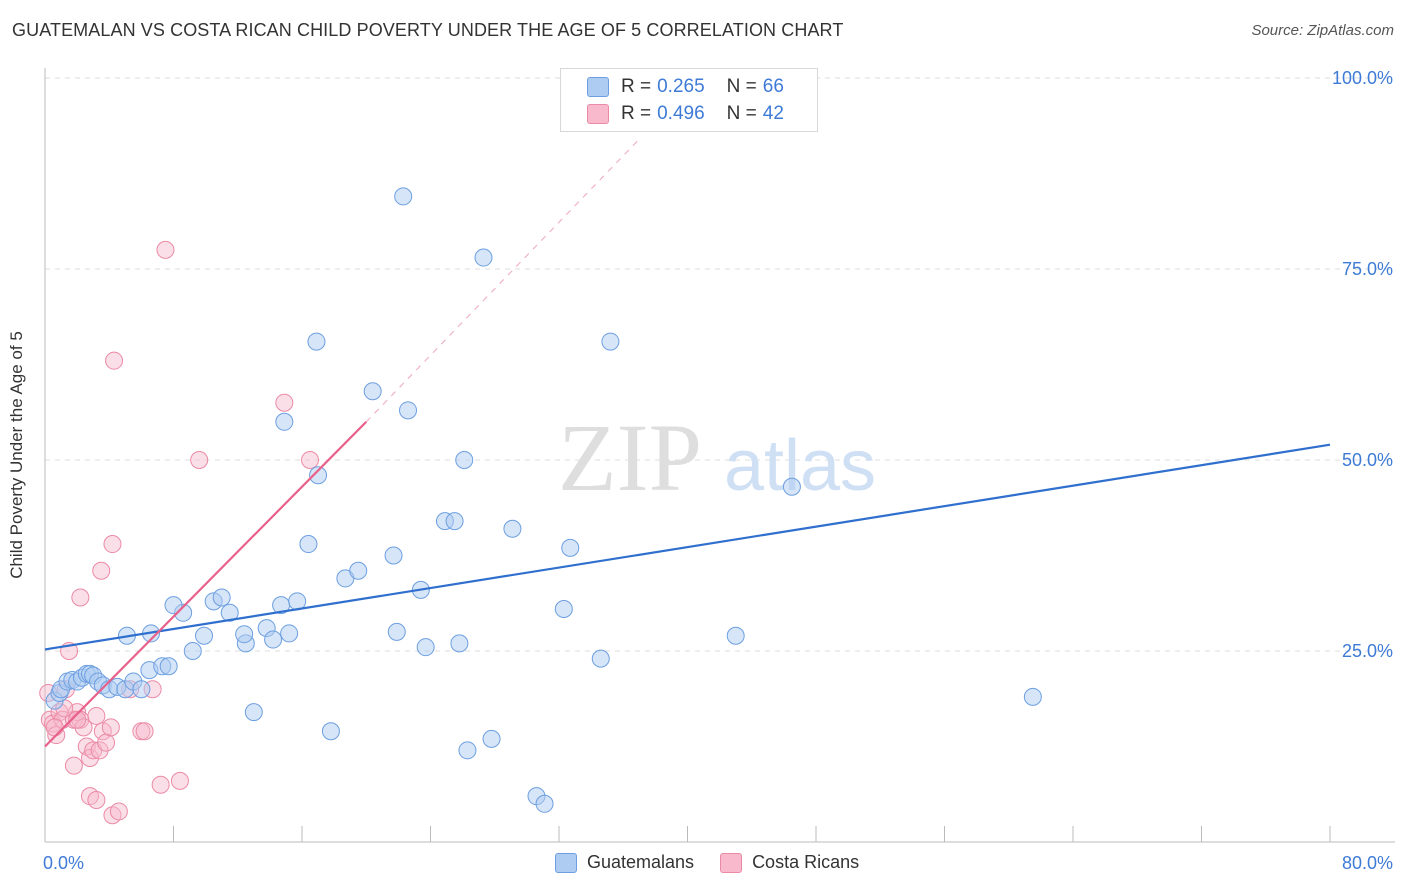  I want to click on y-tick-label: 50.0%, so click(1367, 460).